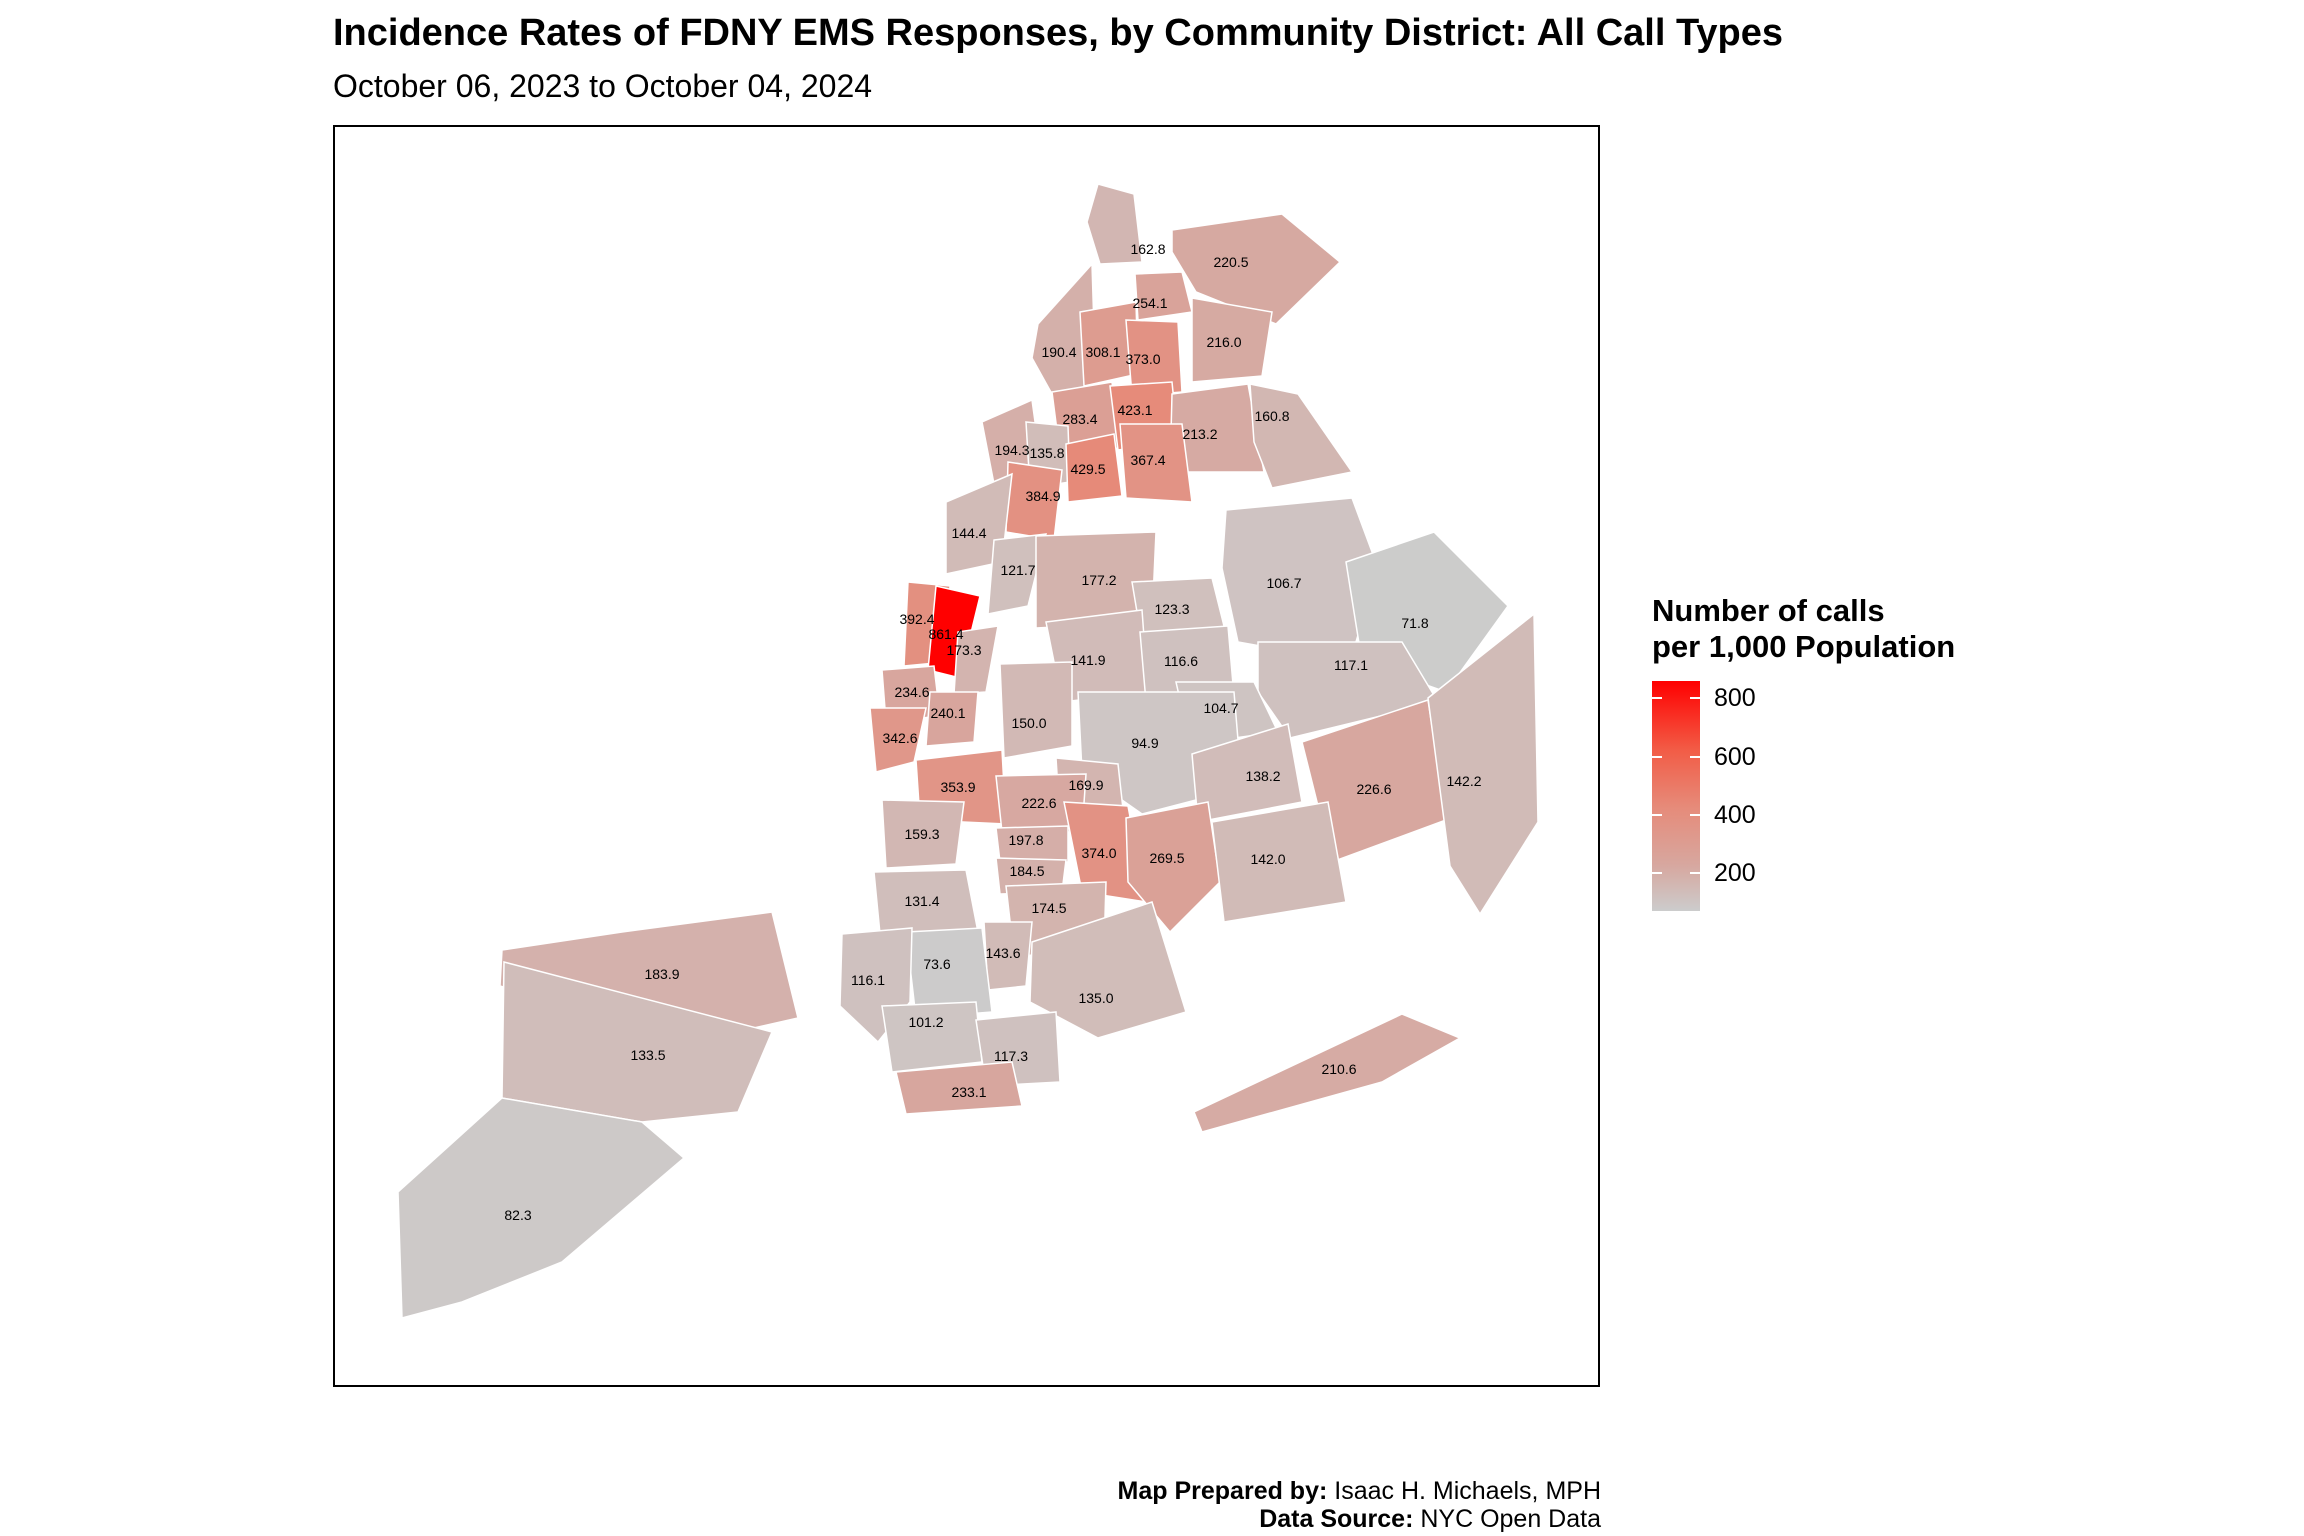  Describe the element at coordinates (911, 692) in the screenshot. I see `district-label-28: 234.6` at that location.